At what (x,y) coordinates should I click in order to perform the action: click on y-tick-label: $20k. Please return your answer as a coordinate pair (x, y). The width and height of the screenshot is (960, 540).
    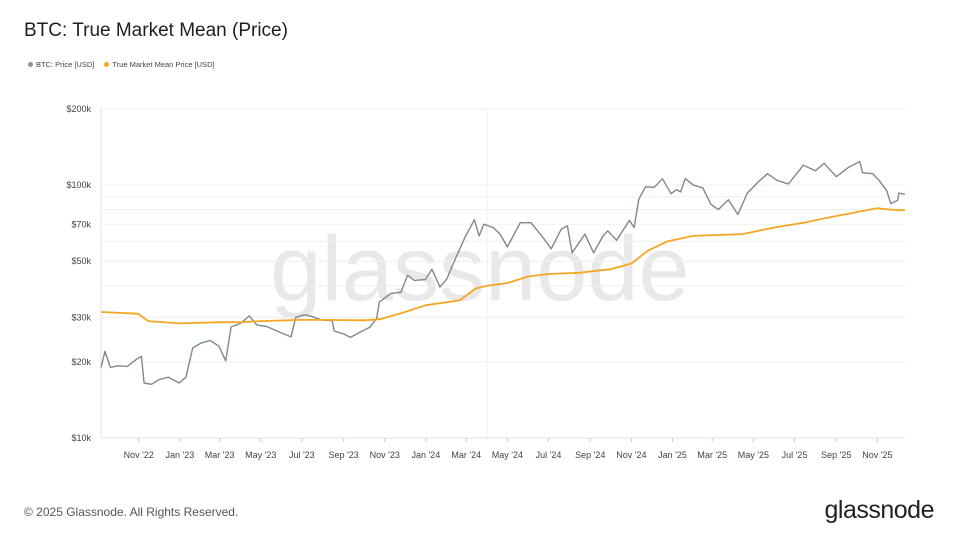
    Looking at the image, I should click on (81, 362).